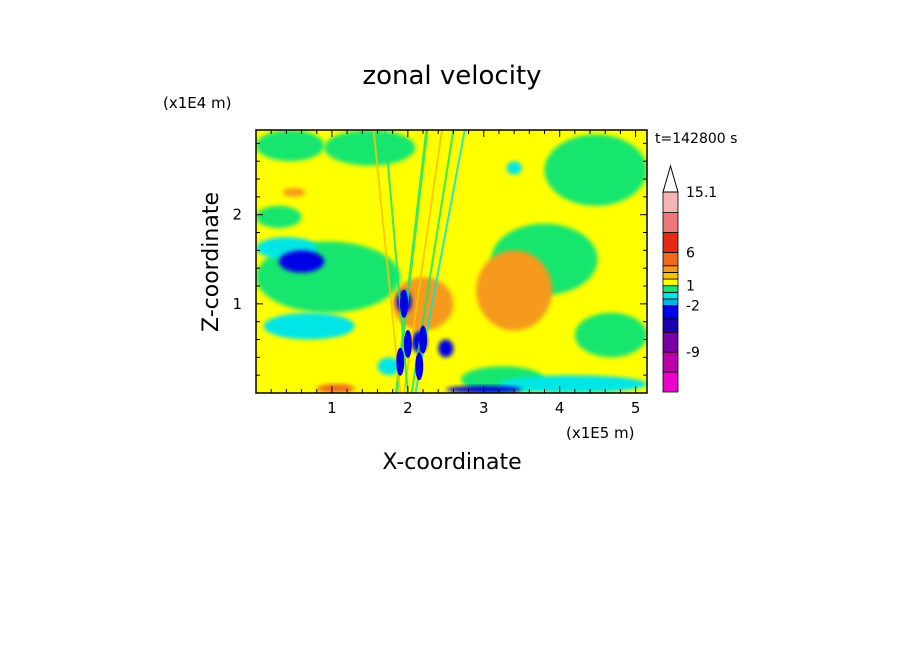 Image resolution: width=904 pixels, height=654 pixels. Describe the element at coordinates (237, 215) in the screenshot. I see `y-tick-label: 2` at that location.